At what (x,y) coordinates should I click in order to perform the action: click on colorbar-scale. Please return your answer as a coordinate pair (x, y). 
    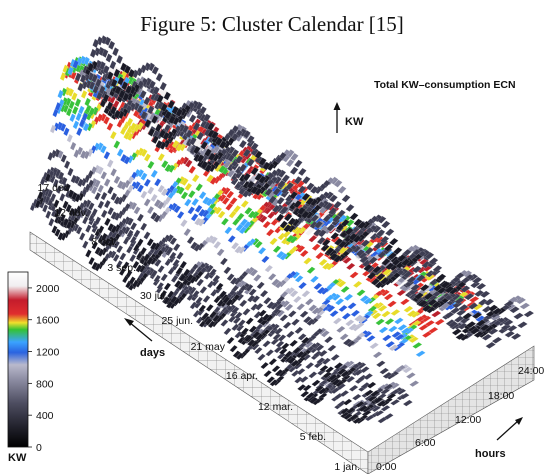
    Looking at the image, I should click on (18, 359).